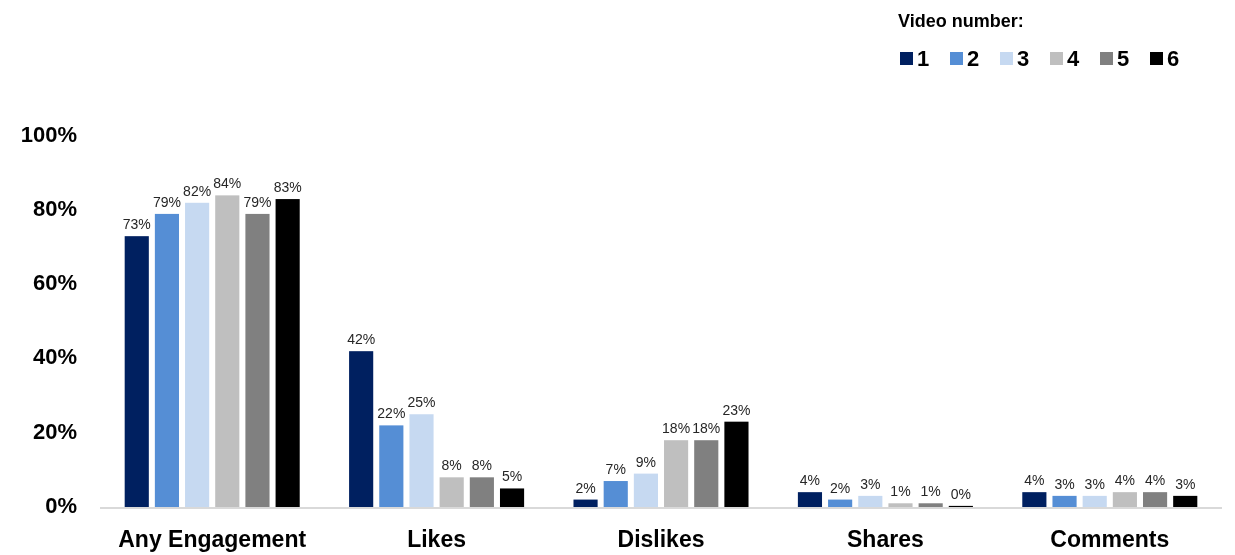 The height and width of the screenshot is (555, 1235). Describe the element at coordinates (61, 505) in the screenshot. I see `y-tick-label: 0%` at that location.